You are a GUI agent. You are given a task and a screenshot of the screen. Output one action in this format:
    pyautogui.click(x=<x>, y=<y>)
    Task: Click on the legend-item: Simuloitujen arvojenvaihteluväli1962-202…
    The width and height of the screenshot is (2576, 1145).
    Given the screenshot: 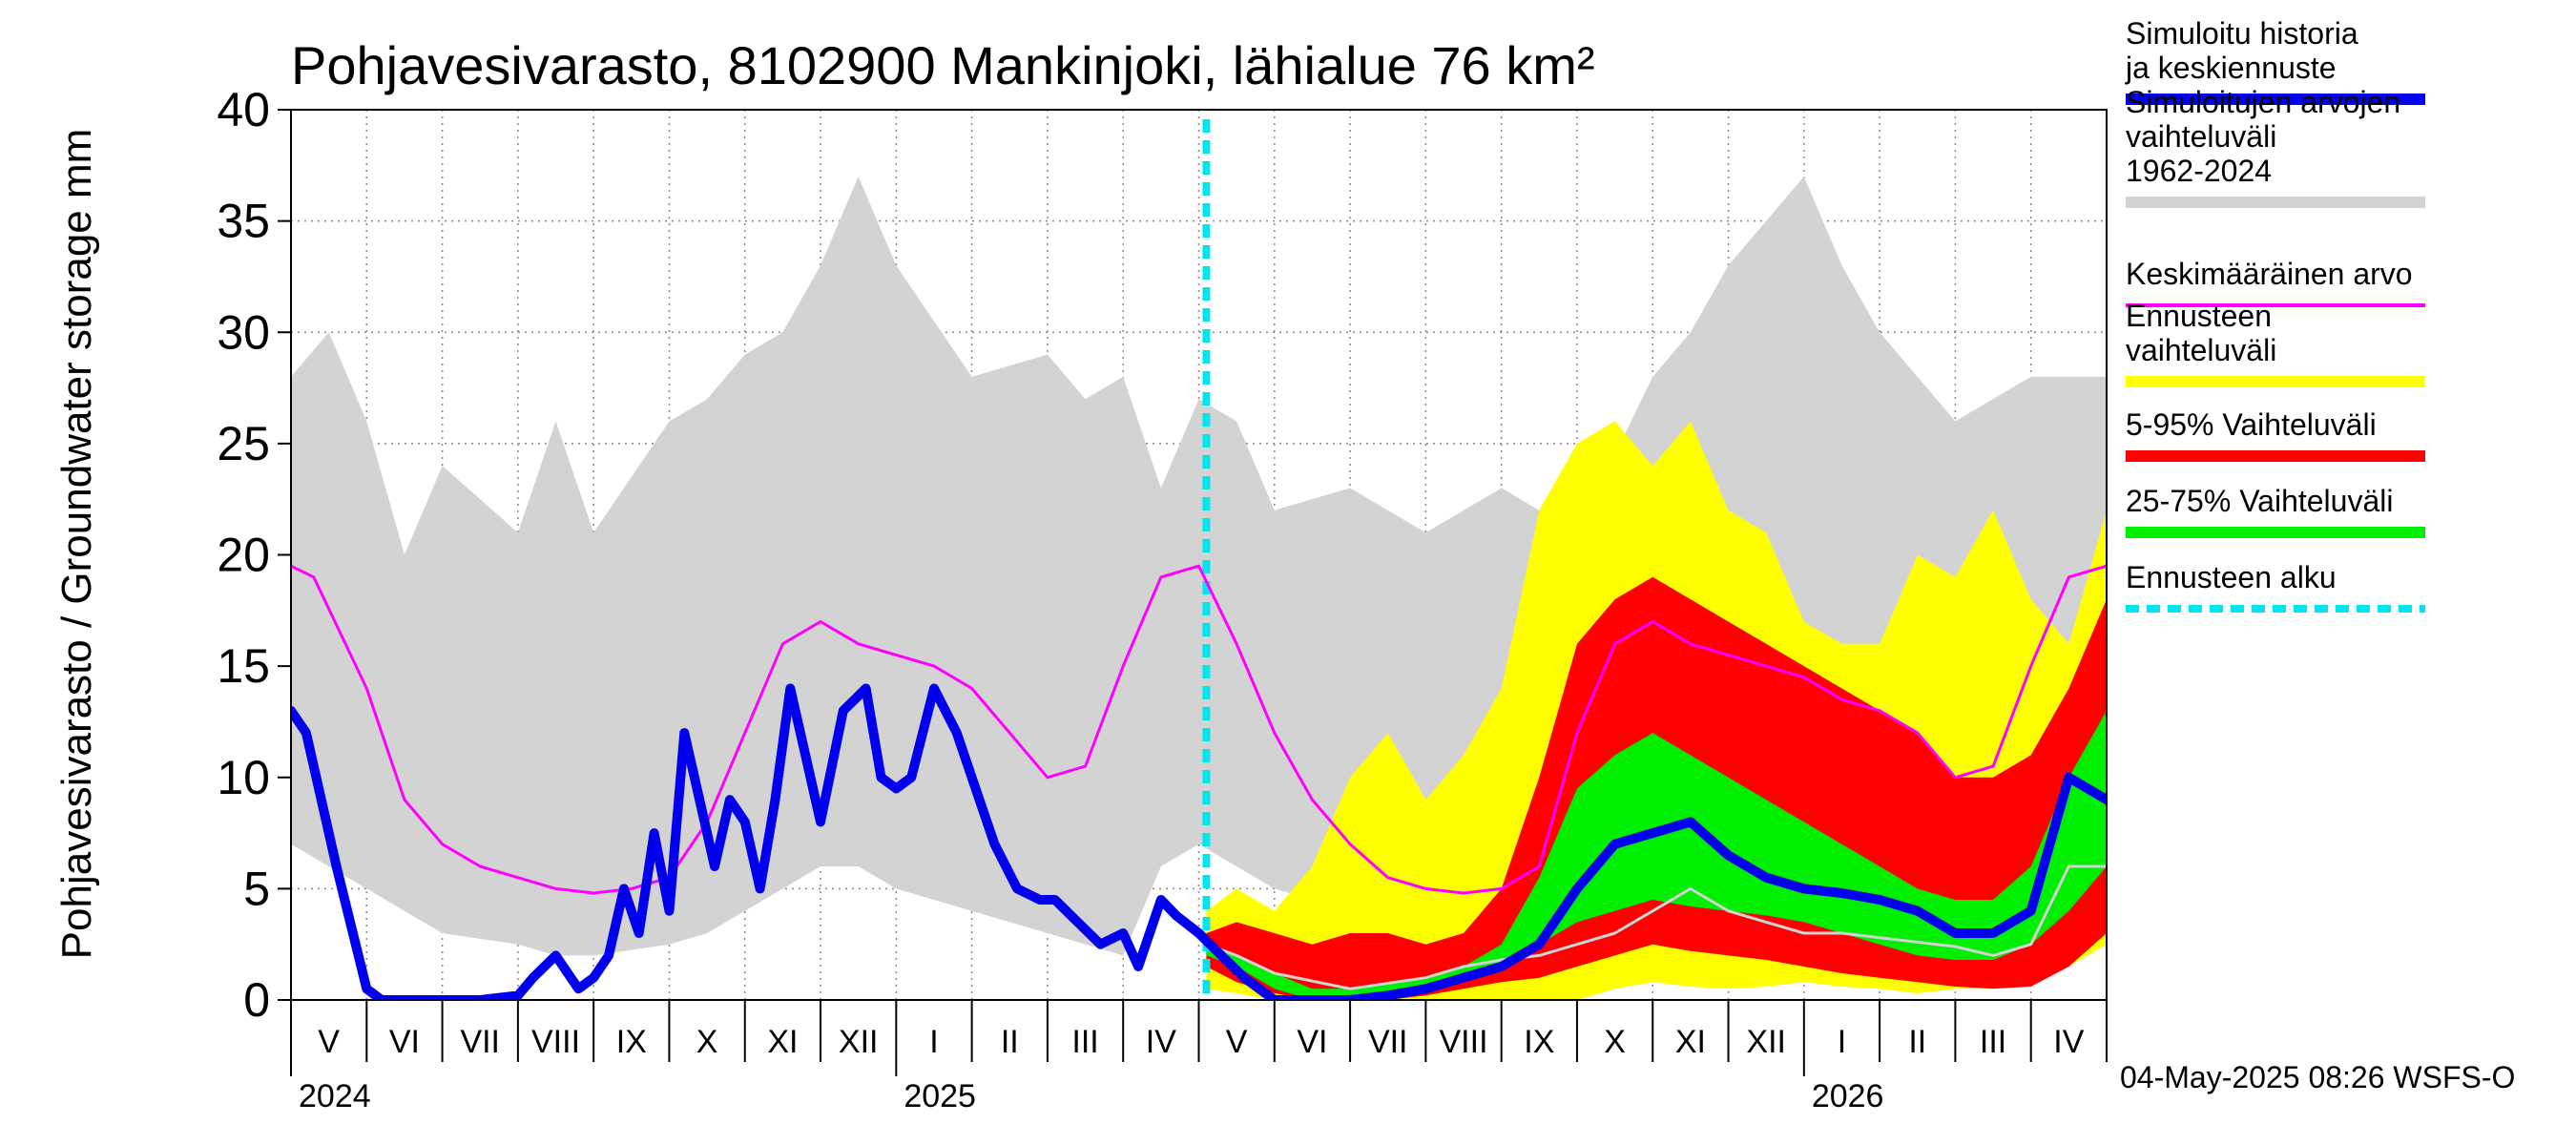 What is the action you would take?
    pyautogui.click(x=2275, y=146)
    